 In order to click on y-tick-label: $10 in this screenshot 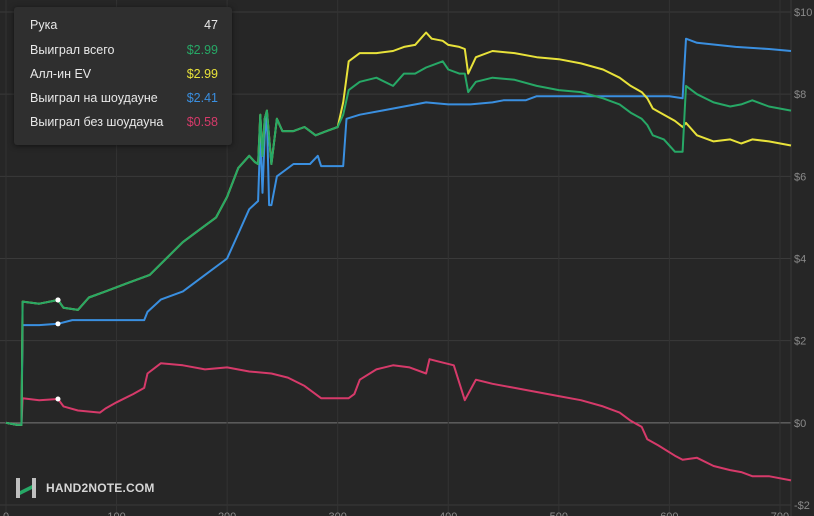, I will do `click(803, 13)`.